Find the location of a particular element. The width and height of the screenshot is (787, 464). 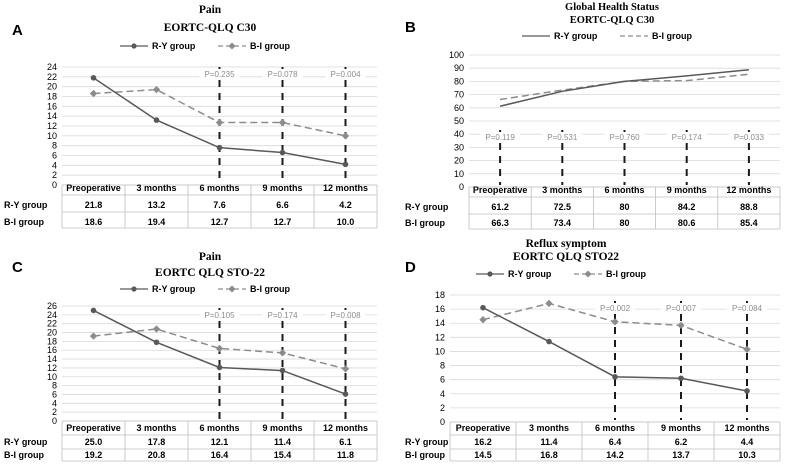

p-value-label: P=0.105 is located at coordinates (219, 315).